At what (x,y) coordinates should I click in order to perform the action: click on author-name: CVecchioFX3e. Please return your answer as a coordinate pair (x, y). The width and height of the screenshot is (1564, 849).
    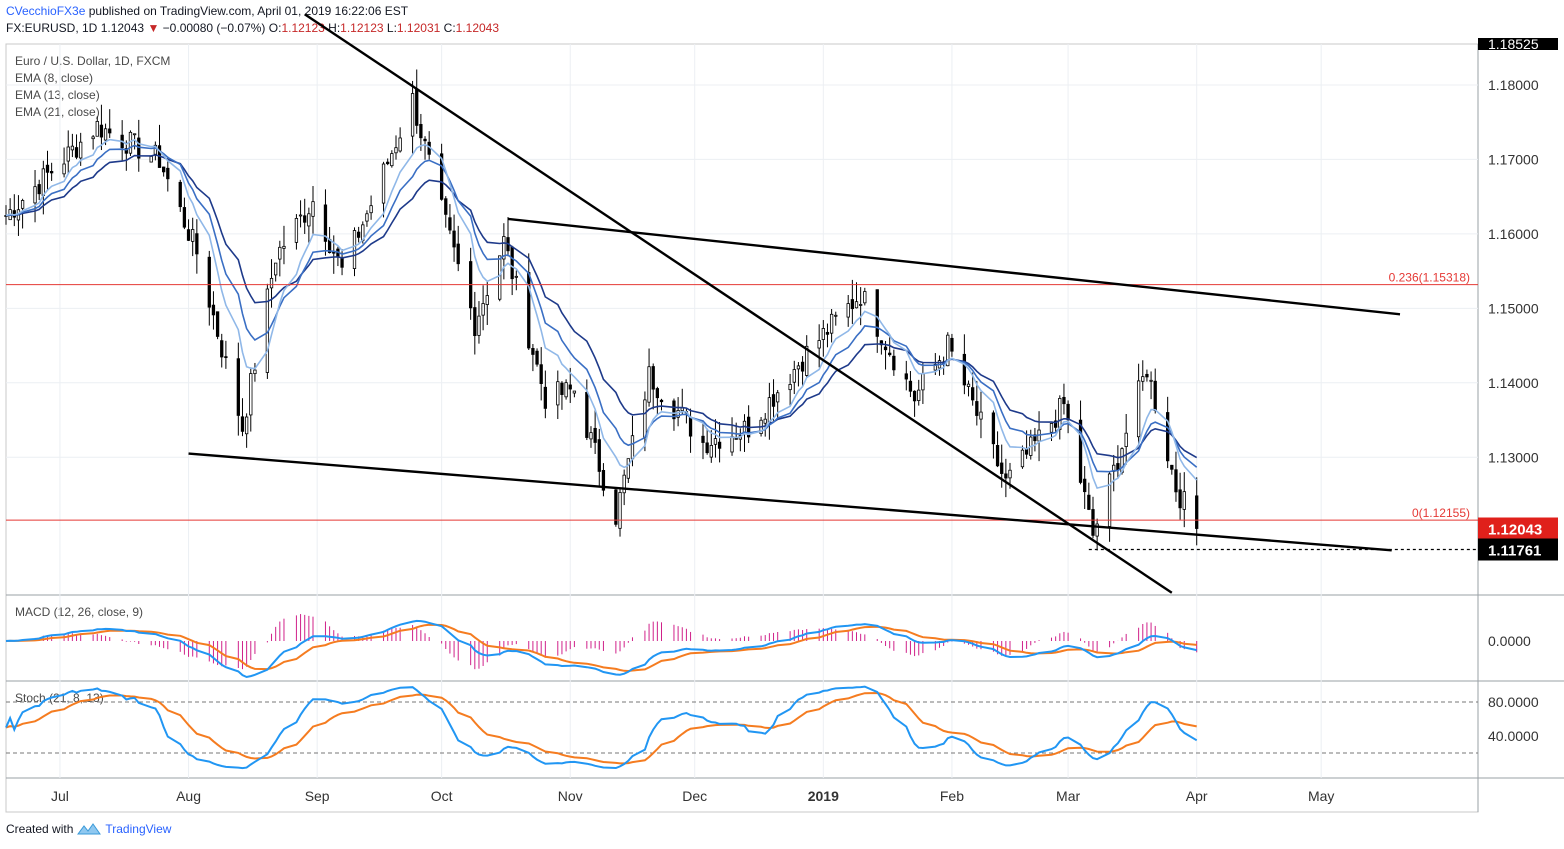
    Looking at the image, I should click on (46, 11).